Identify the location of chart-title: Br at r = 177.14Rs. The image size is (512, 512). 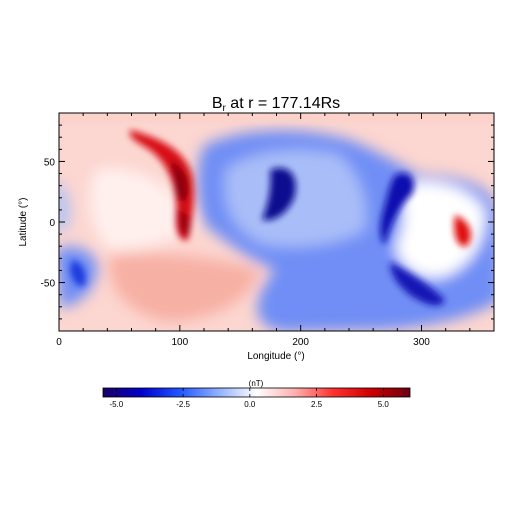
(276, 104).